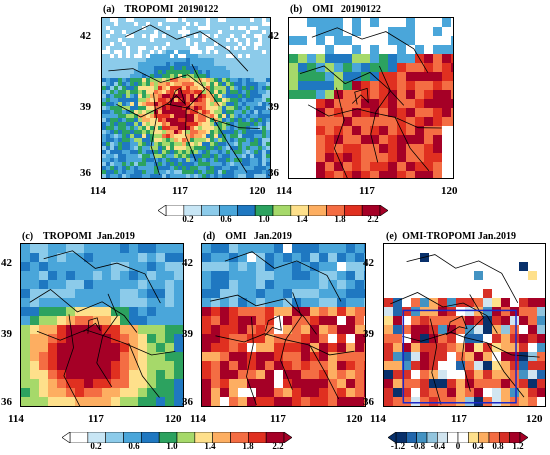 Image resolution: width=550 pixels, height=455 pixels. What do you see at coordinates (371, 98) in the screenshot?
I see `panel-b-map-svg` at bounding box center [371, 98].